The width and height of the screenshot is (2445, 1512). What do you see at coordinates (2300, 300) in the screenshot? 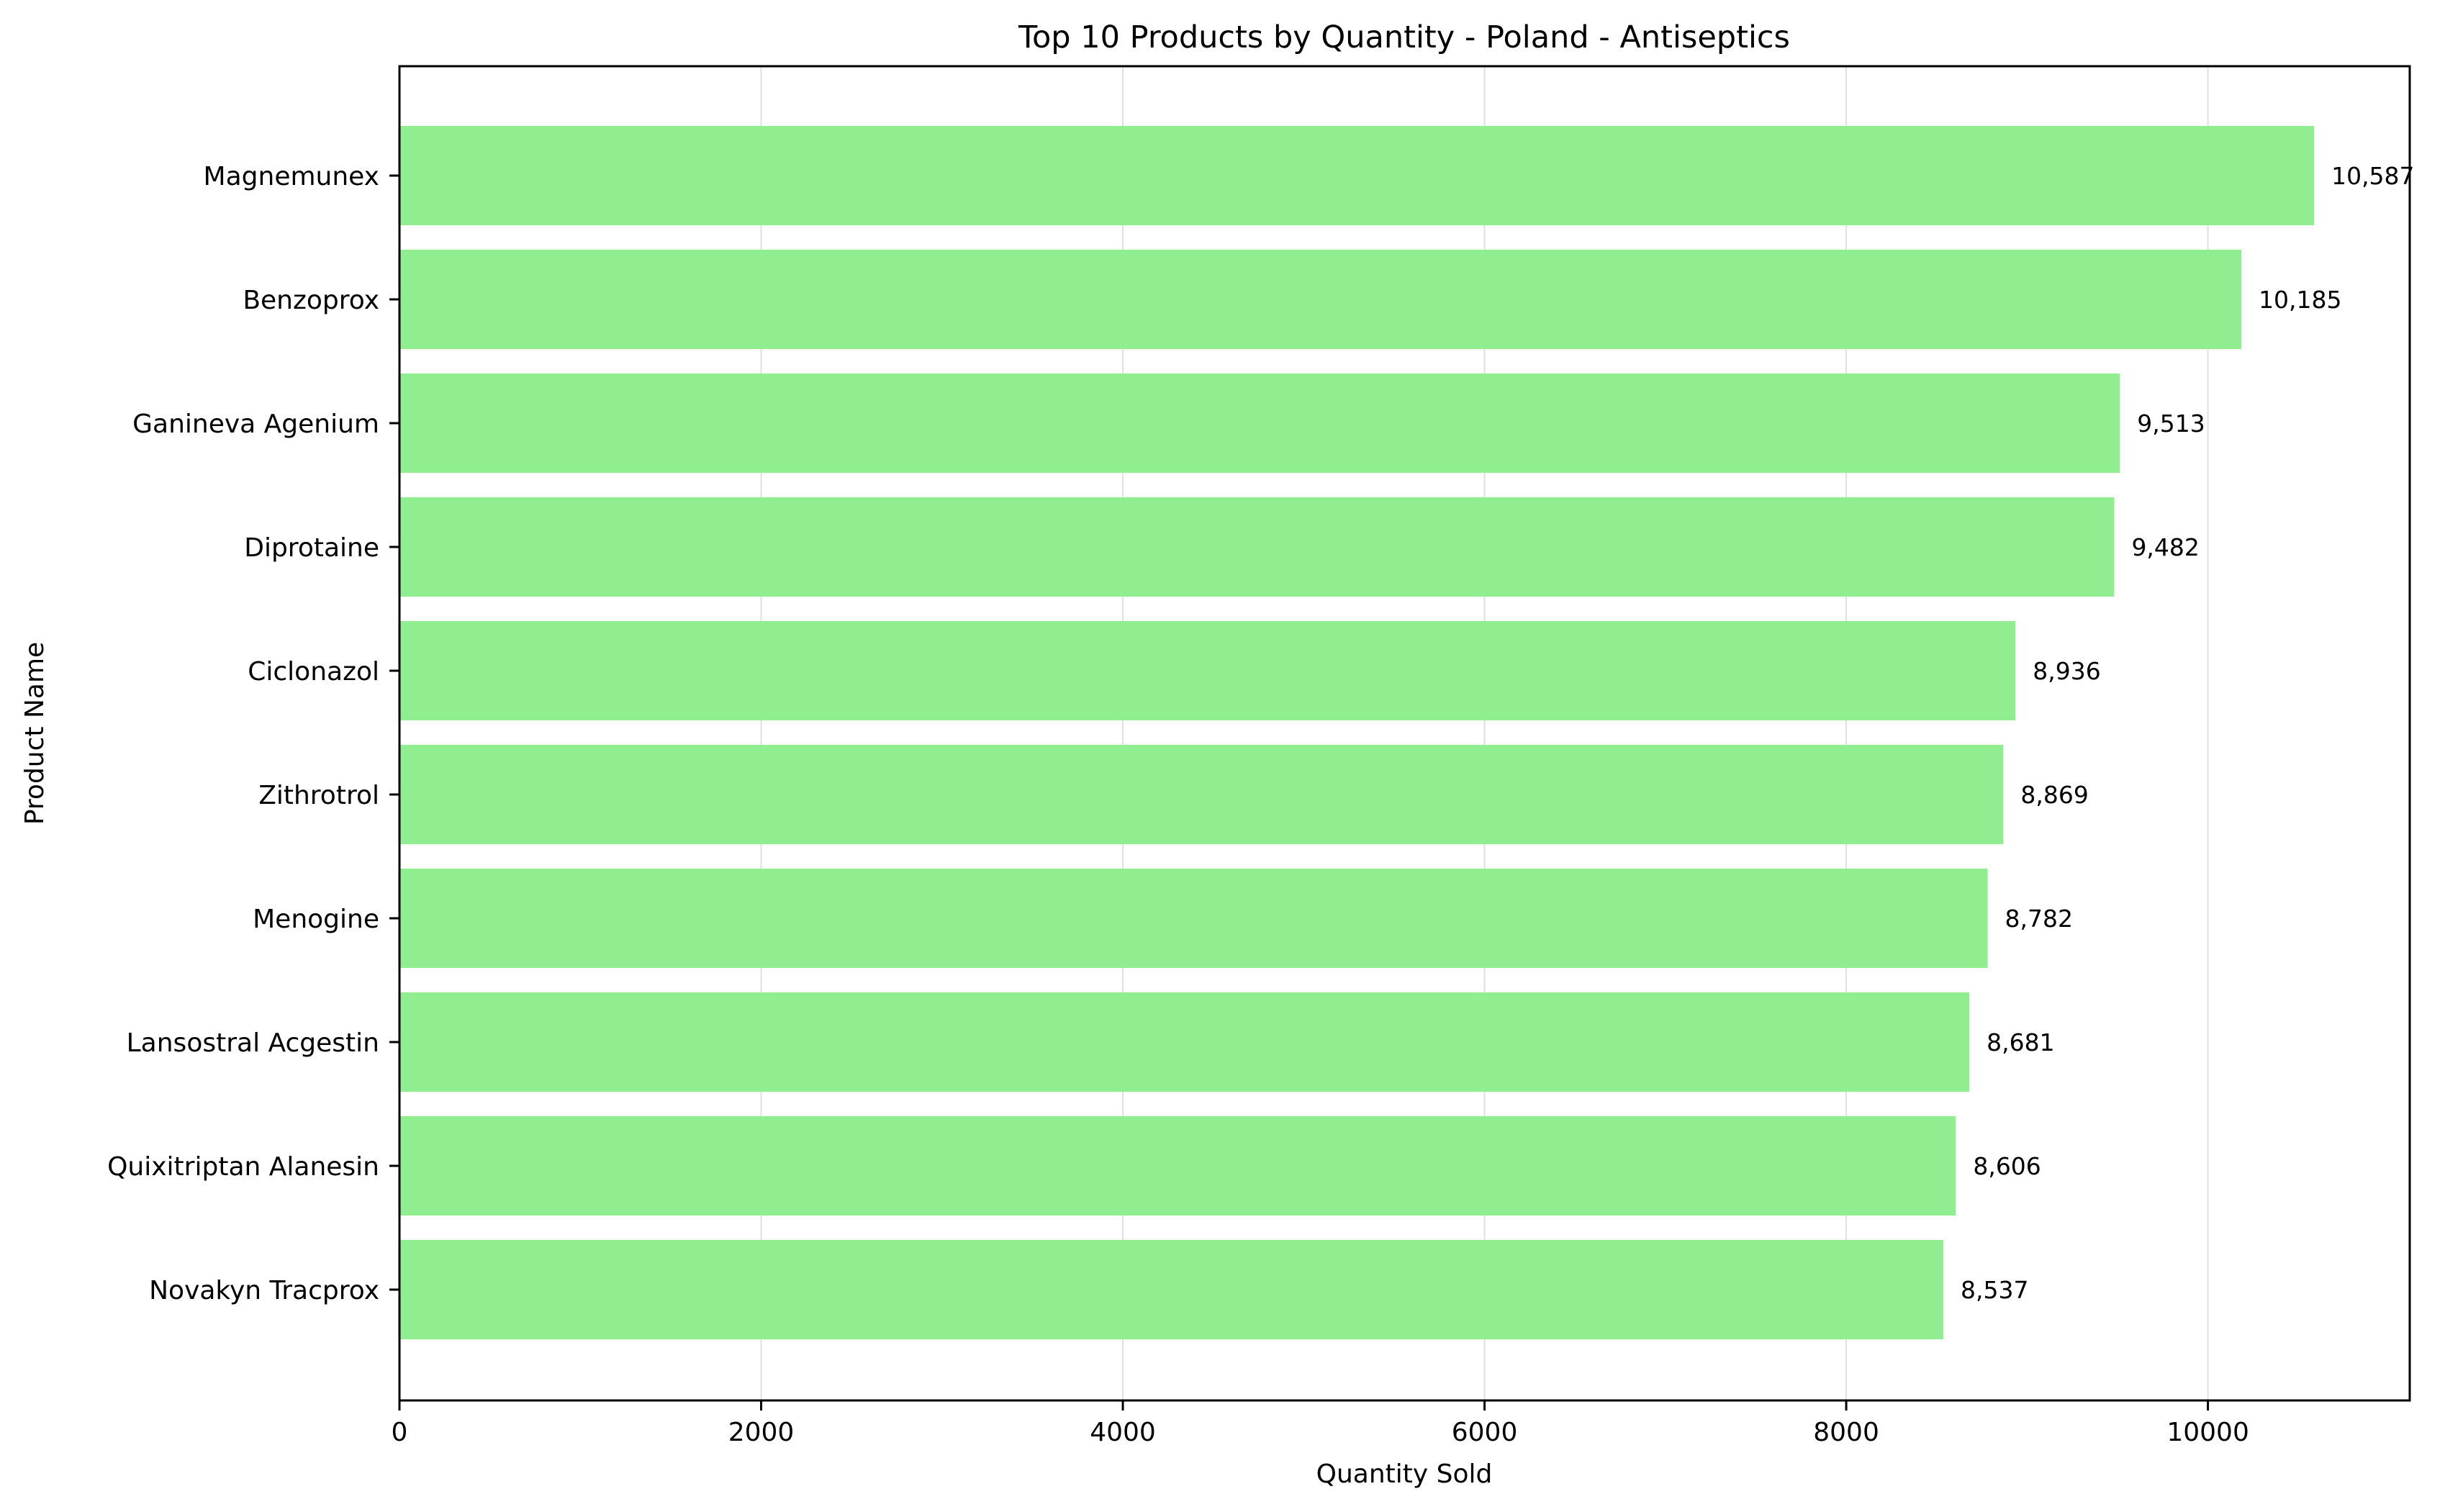
I see `bar-value-label: 10,185` at bounding box center [2300, 300].